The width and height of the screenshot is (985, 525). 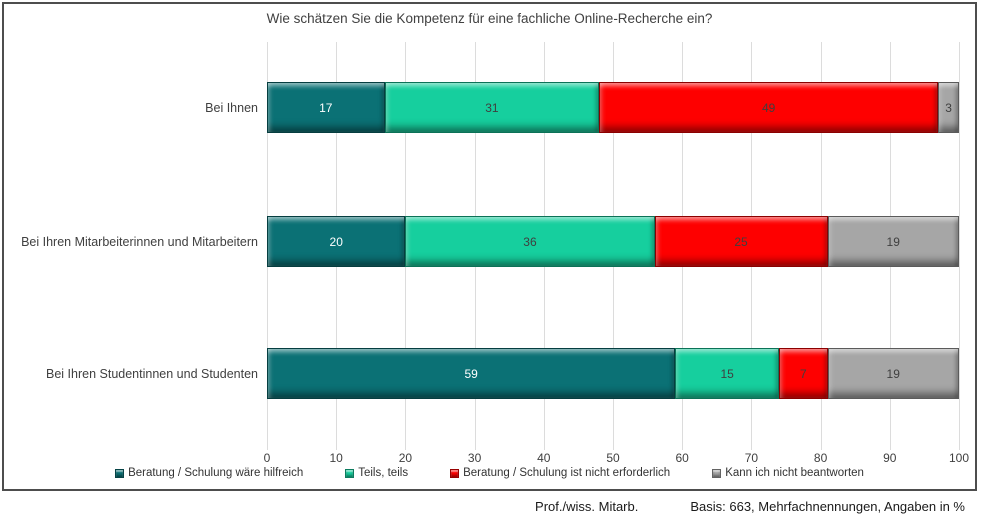 I want to click on legend-label: Beratung / Schulung wäre hilfreich, so click(x=216, y=473).